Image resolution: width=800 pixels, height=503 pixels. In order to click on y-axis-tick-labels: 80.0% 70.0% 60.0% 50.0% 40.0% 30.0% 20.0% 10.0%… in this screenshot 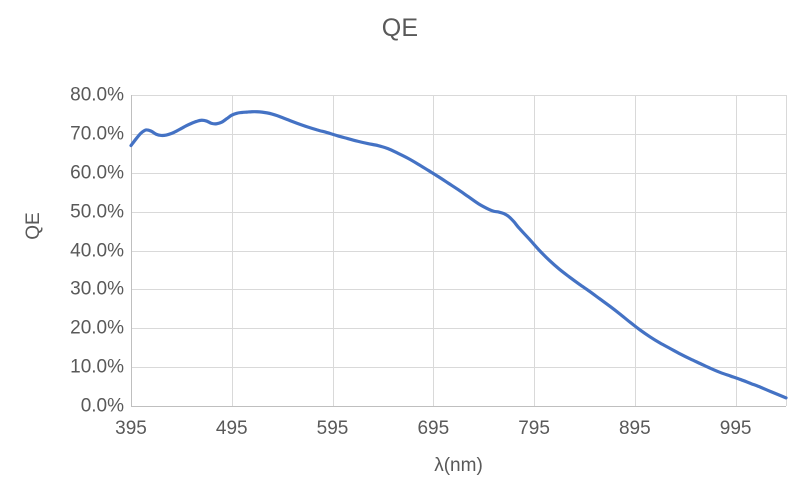, I will do `click(82, 251)`.